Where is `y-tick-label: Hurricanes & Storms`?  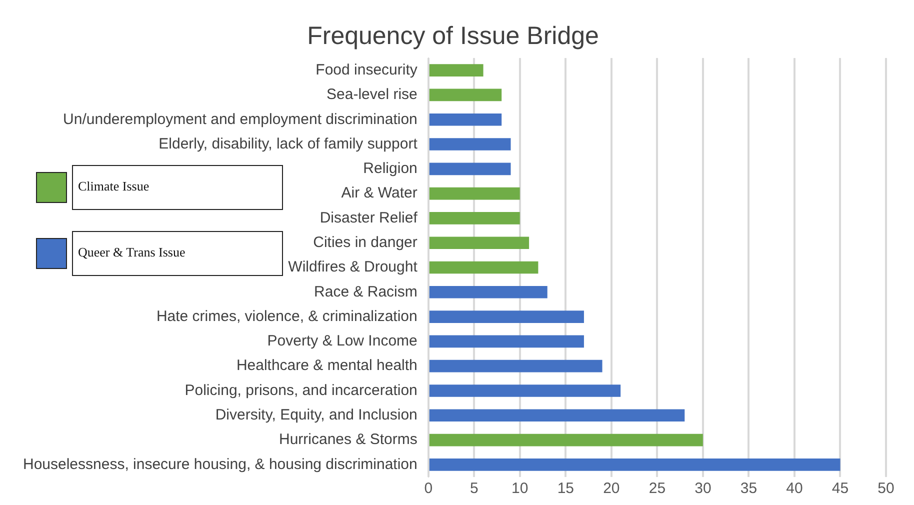
y-tick-label: Hurricanes & Storms is located at coordinates (348, 439).